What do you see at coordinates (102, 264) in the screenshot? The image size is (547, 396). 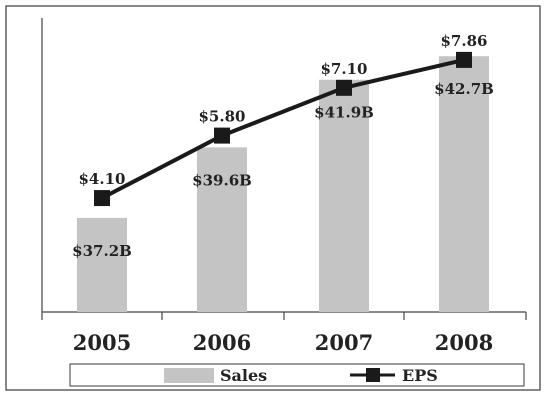 I see `sales-bar-2005` at bounding box center [102, 264].